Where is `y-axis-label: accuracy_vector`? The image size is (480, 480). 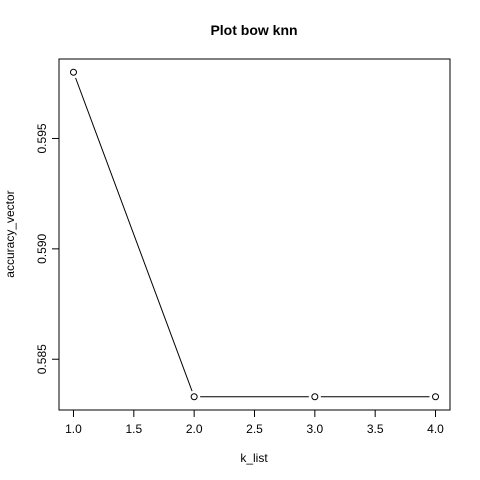
y-axis-label: accuracy_vector is located at coordinates (10, 233).